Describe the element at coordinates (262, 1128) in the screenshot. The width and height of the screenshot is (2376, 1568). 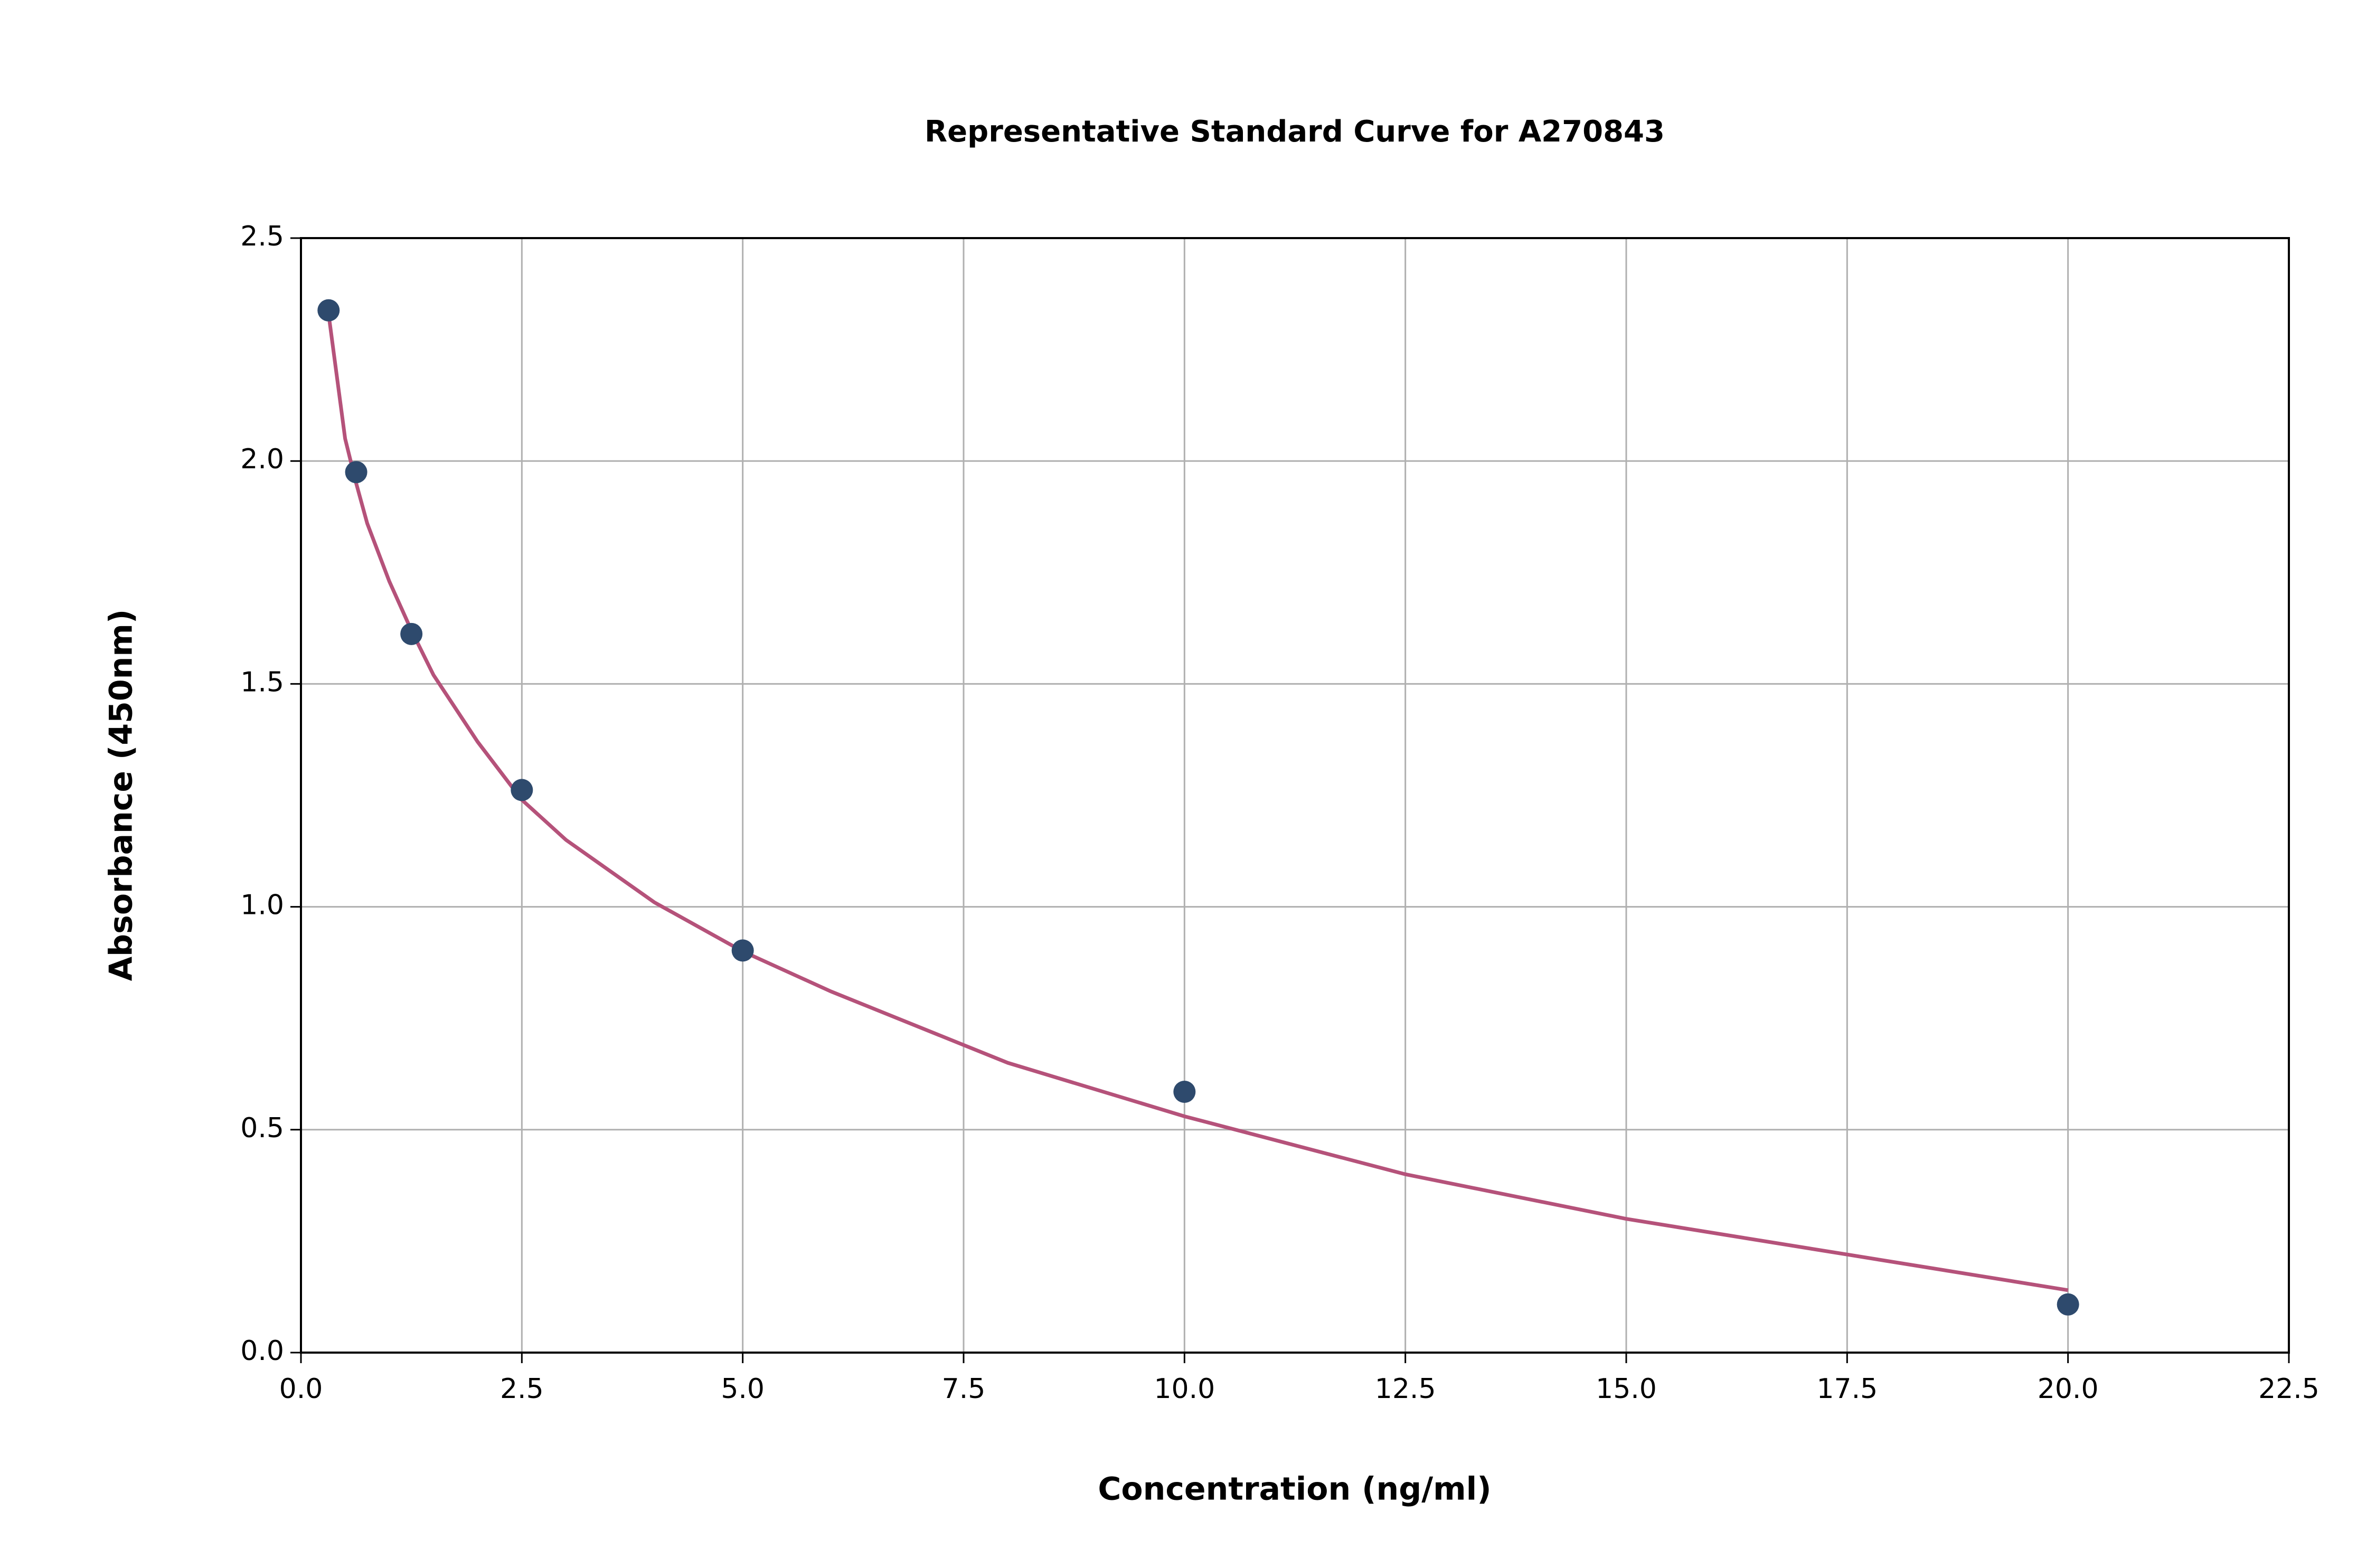
I see `y-tick-label: 0.5` at that location.